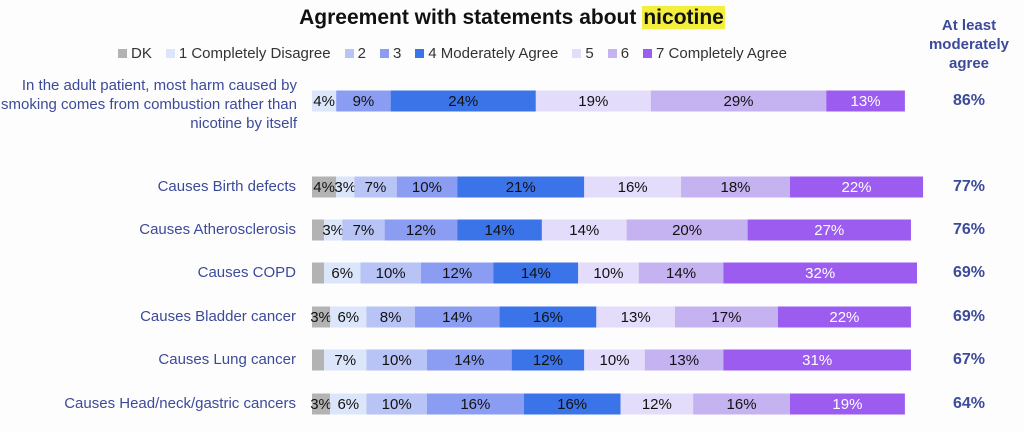 Image resolution: width=1024 pixels, height=433 pixels. I want to click on legend-label: 6, so click(625, 53).